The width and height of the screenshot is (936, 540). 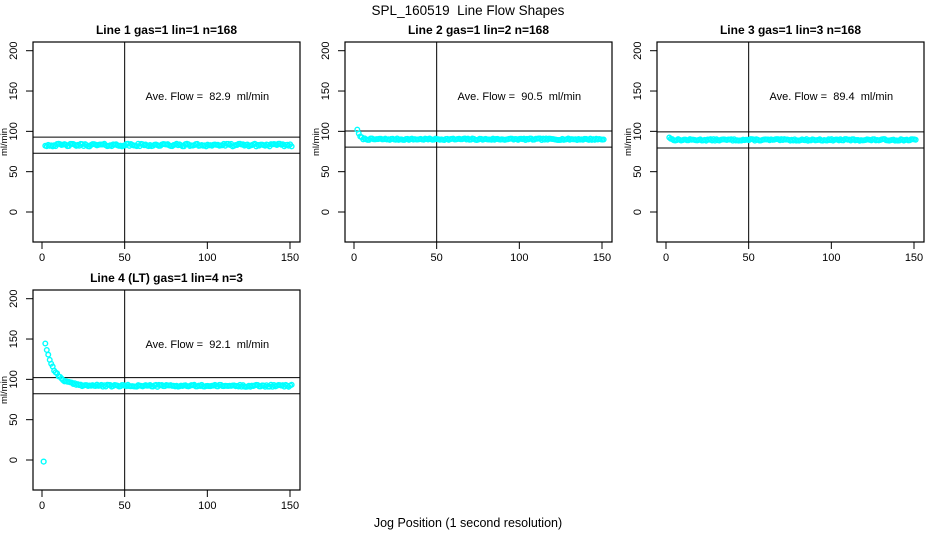 What do you see at coordinates (166, 278) in the screenshot?
I see `panel-title: Line 4 (LT) gas=1 lin=4 n=3` at bounding box center [166, 278].